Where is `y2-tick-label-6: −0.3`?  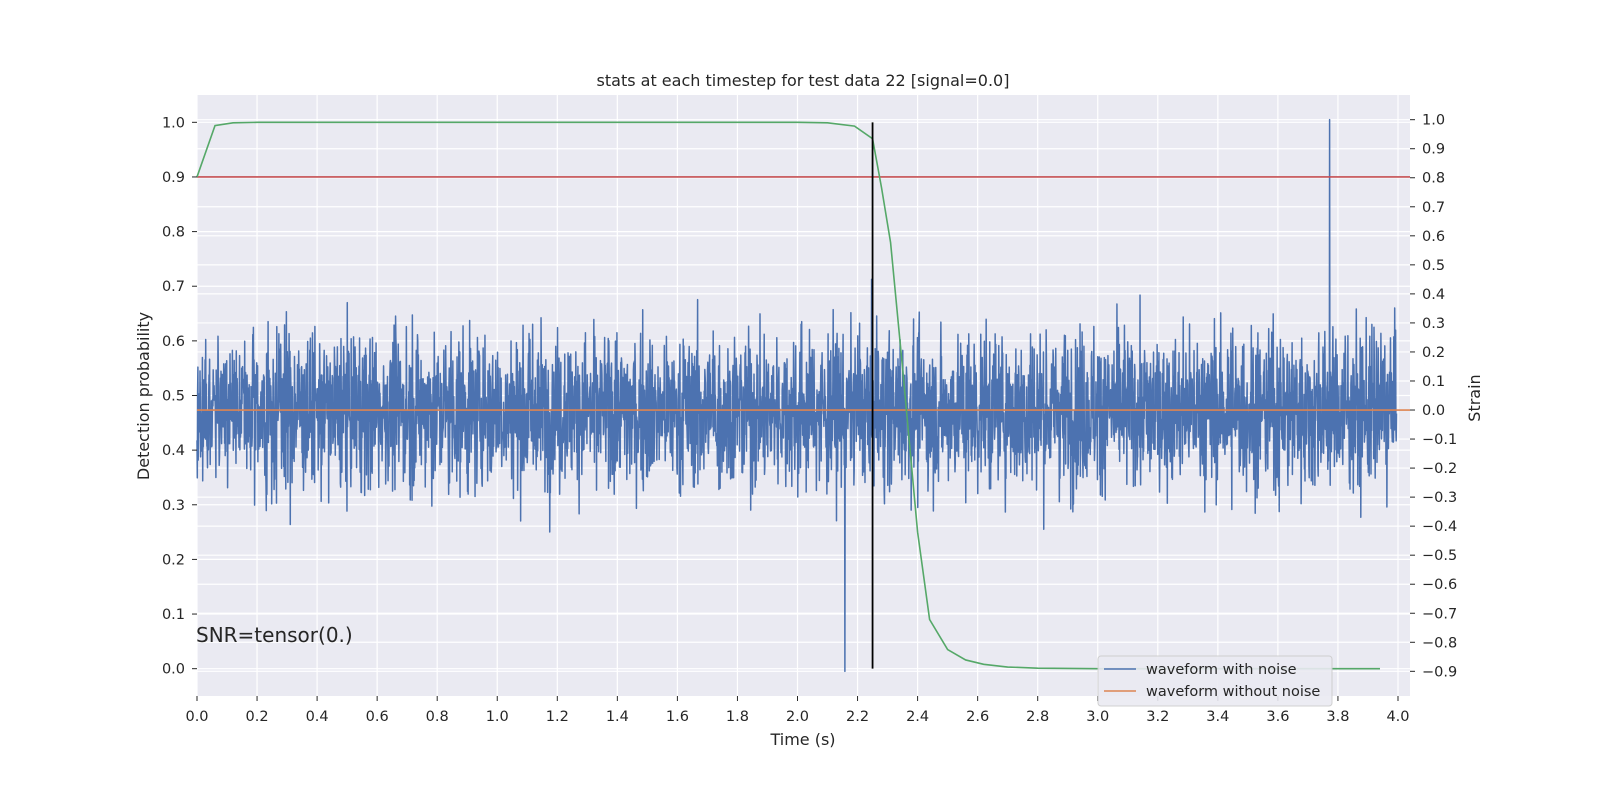
y2-tick-label-6: −0.3 is located at coordinates (1439, 498).